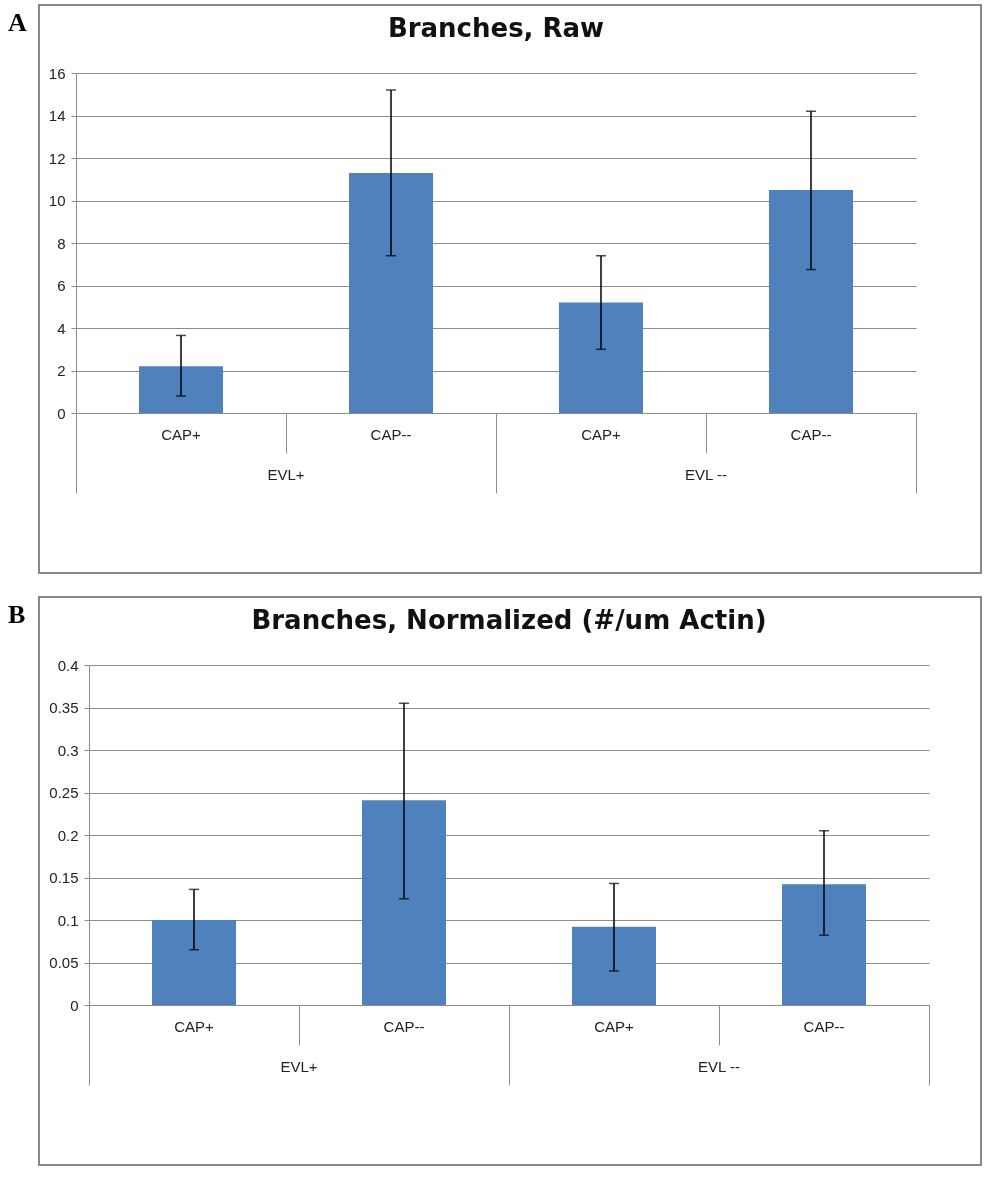 The width and height of the screenshot is (988, 1186). I want to click on y-tick-label: 12, so click(57, 158).